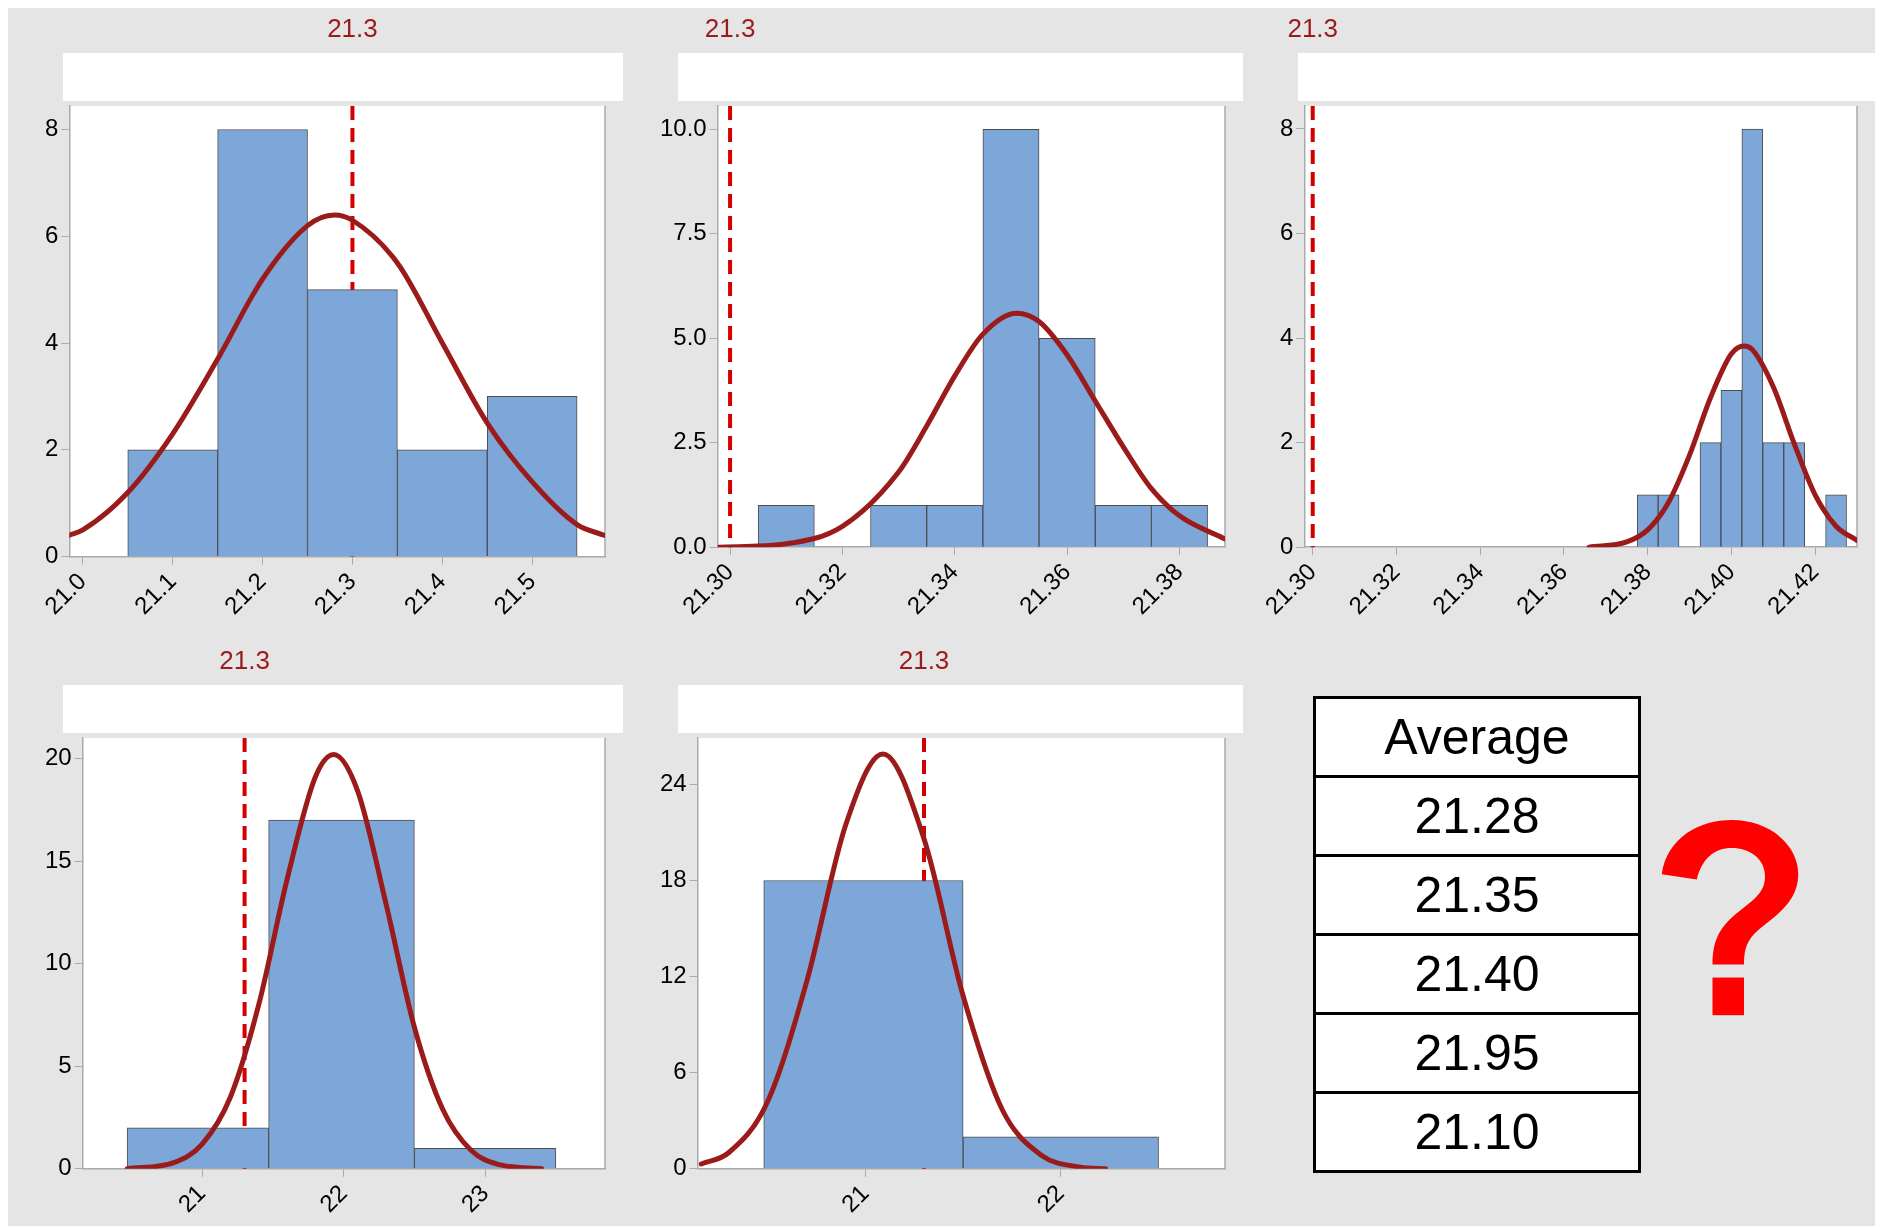  Describe the element at coordinates (1477, 814) in the screenshot. I see `text: 21.28` at that location.